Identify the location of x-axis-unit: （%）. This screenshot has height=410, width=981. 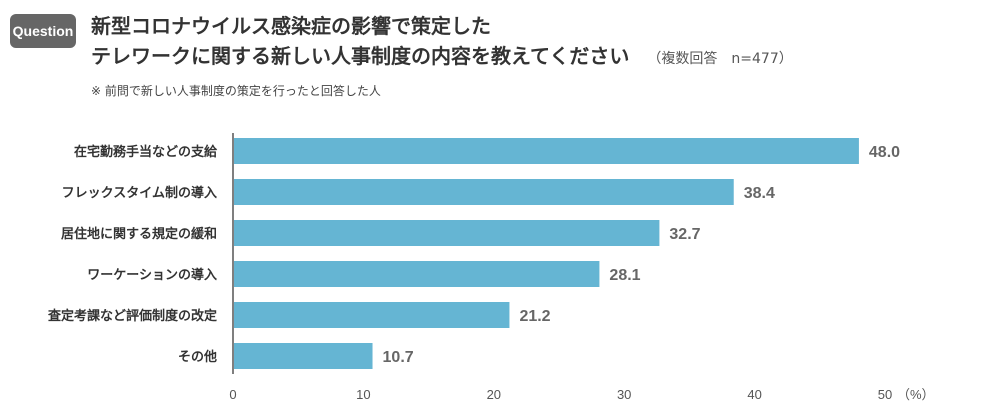
(916, 394).